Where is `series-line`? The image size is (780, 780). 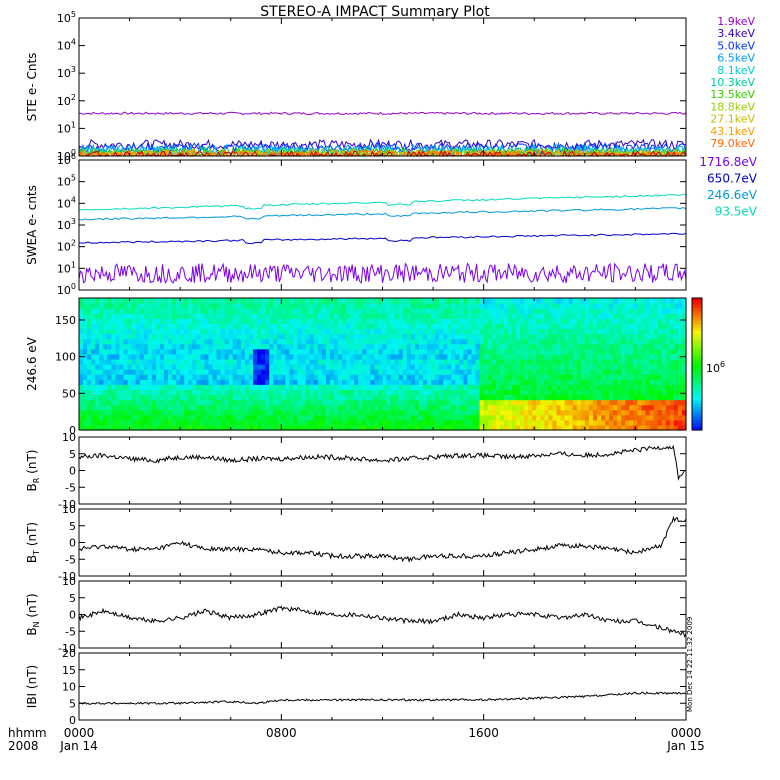 series-line is located at coordinates (382, 202).